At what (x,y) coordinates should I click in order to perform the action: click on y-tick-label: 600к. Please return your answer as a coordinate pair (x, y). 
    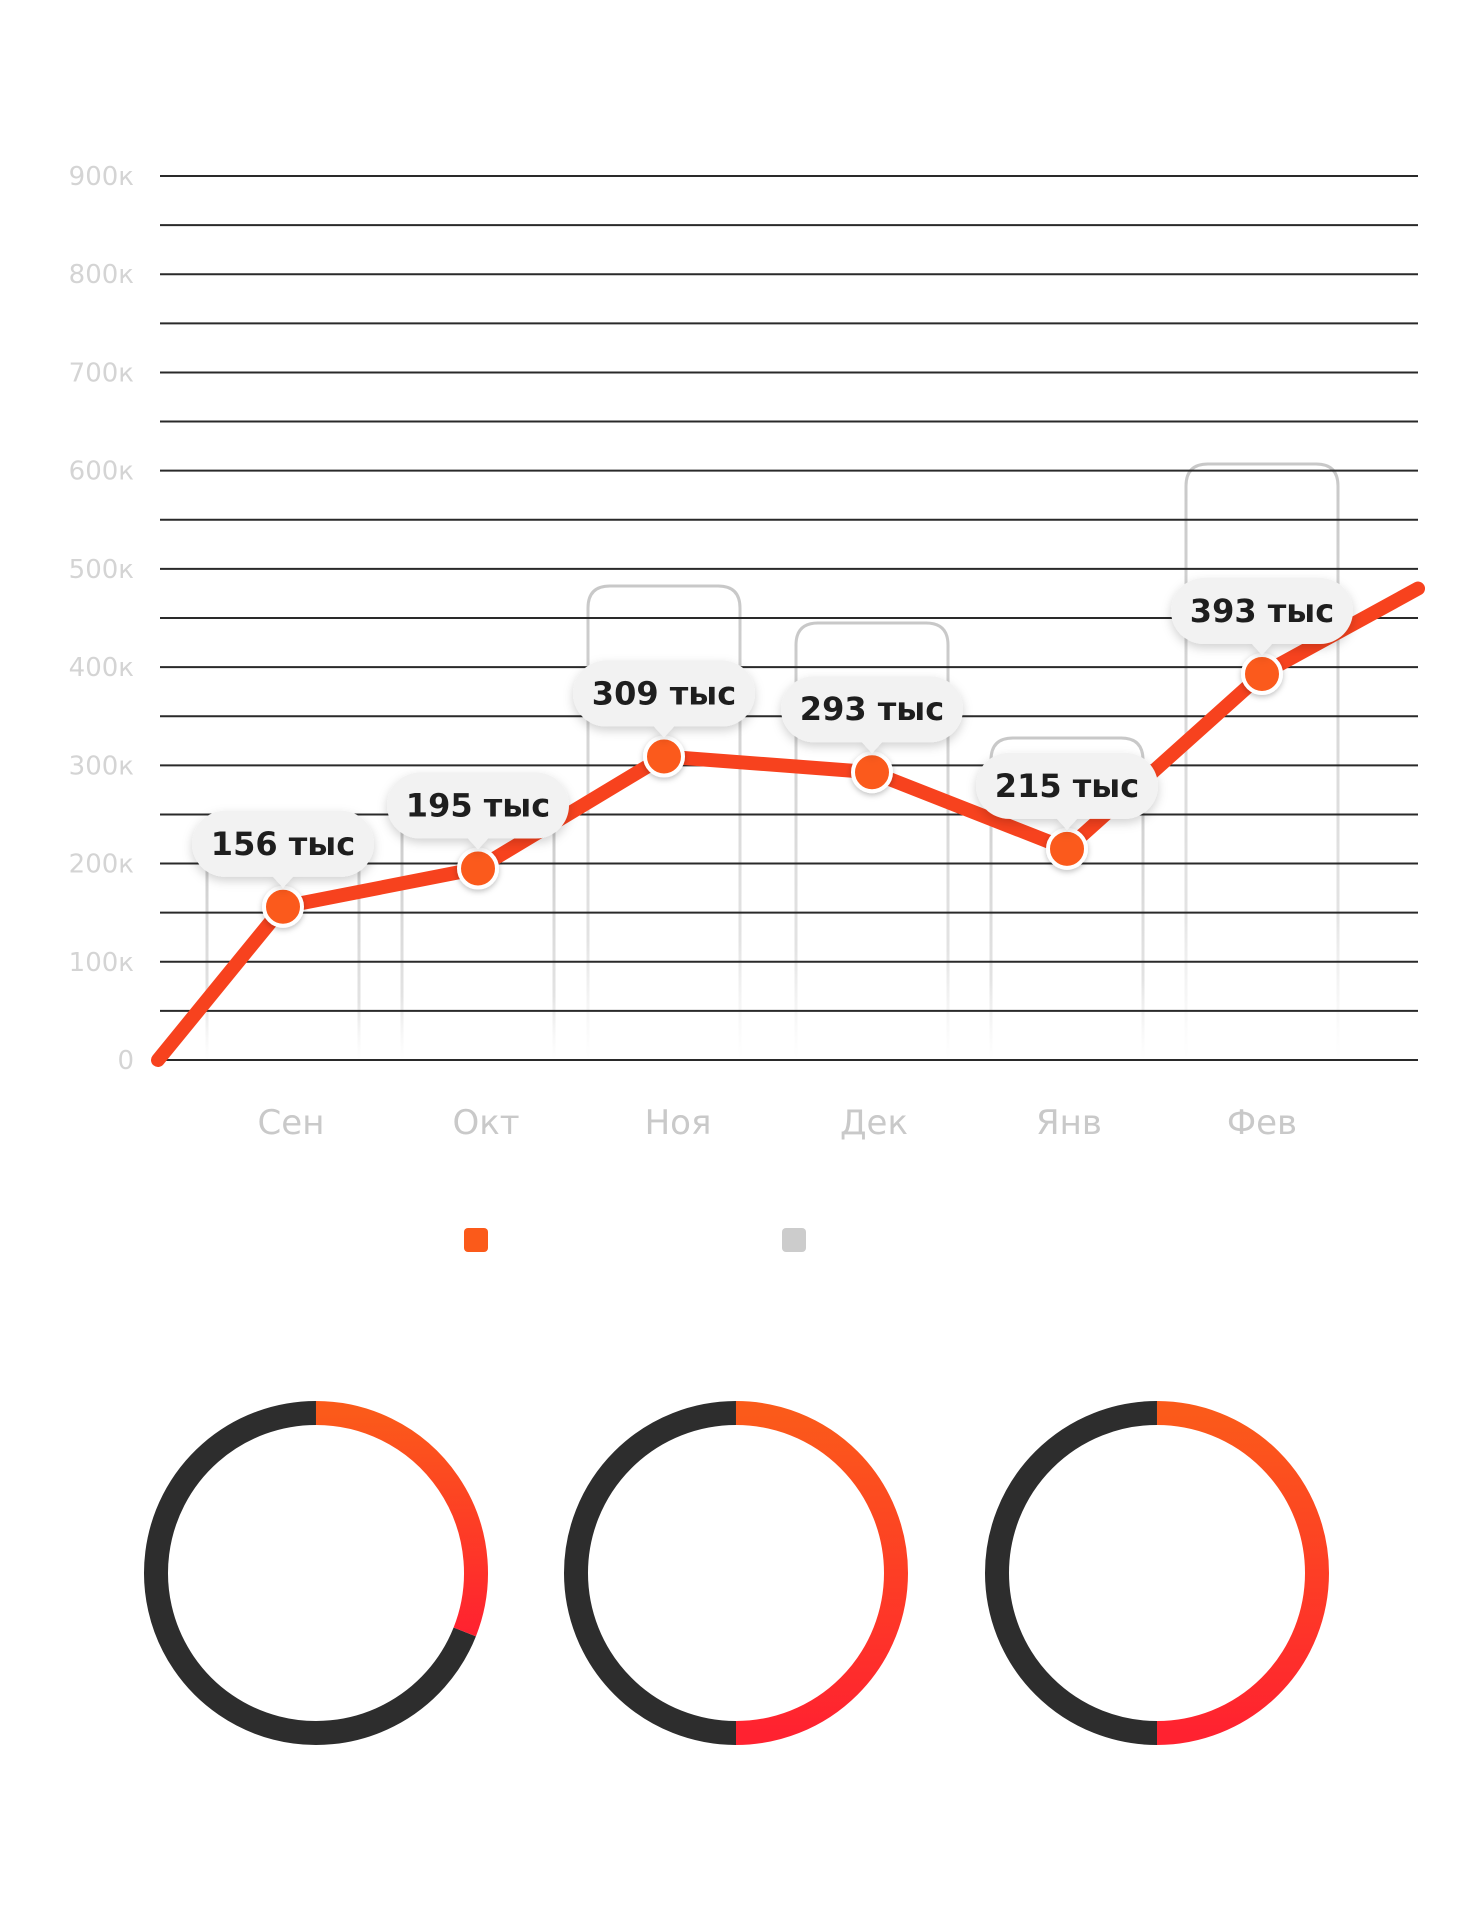
    Looking at the image, I should click on (101, 472).